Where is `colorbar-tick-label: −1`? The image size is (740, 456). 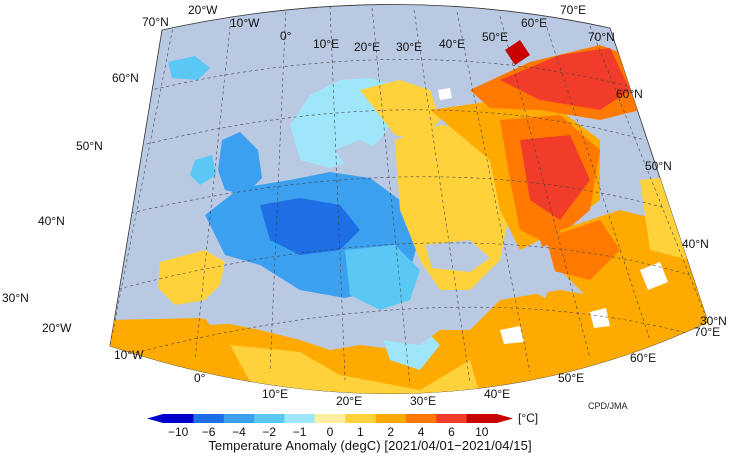
colorbar-tick-label: −1 is located at coordinates (300, 432).